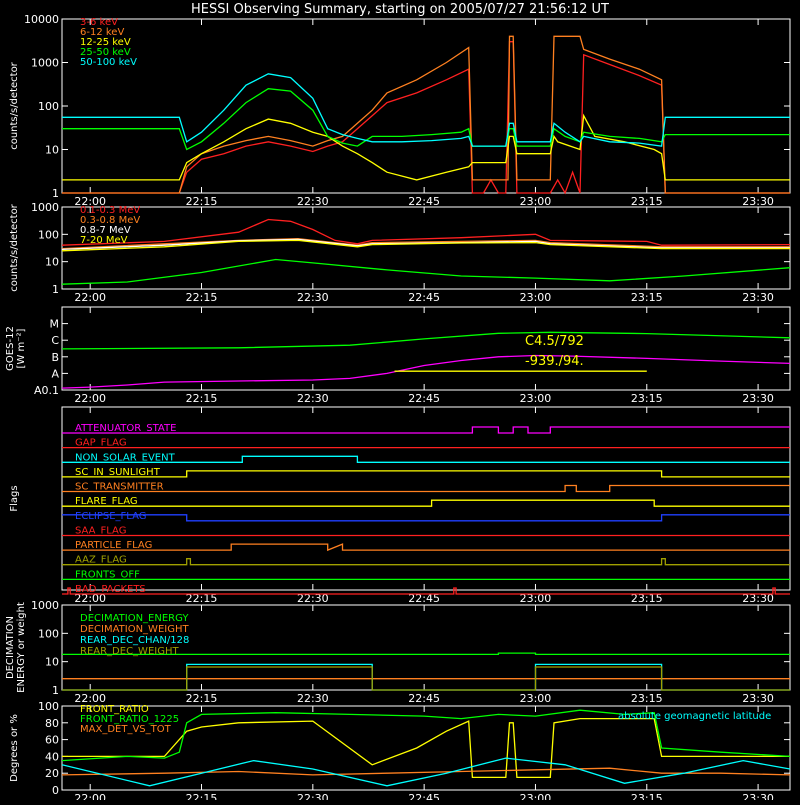 This screenshot has width=800, height=805. I want to click on legend-entry: 50-100 keV, so click(108, 62).